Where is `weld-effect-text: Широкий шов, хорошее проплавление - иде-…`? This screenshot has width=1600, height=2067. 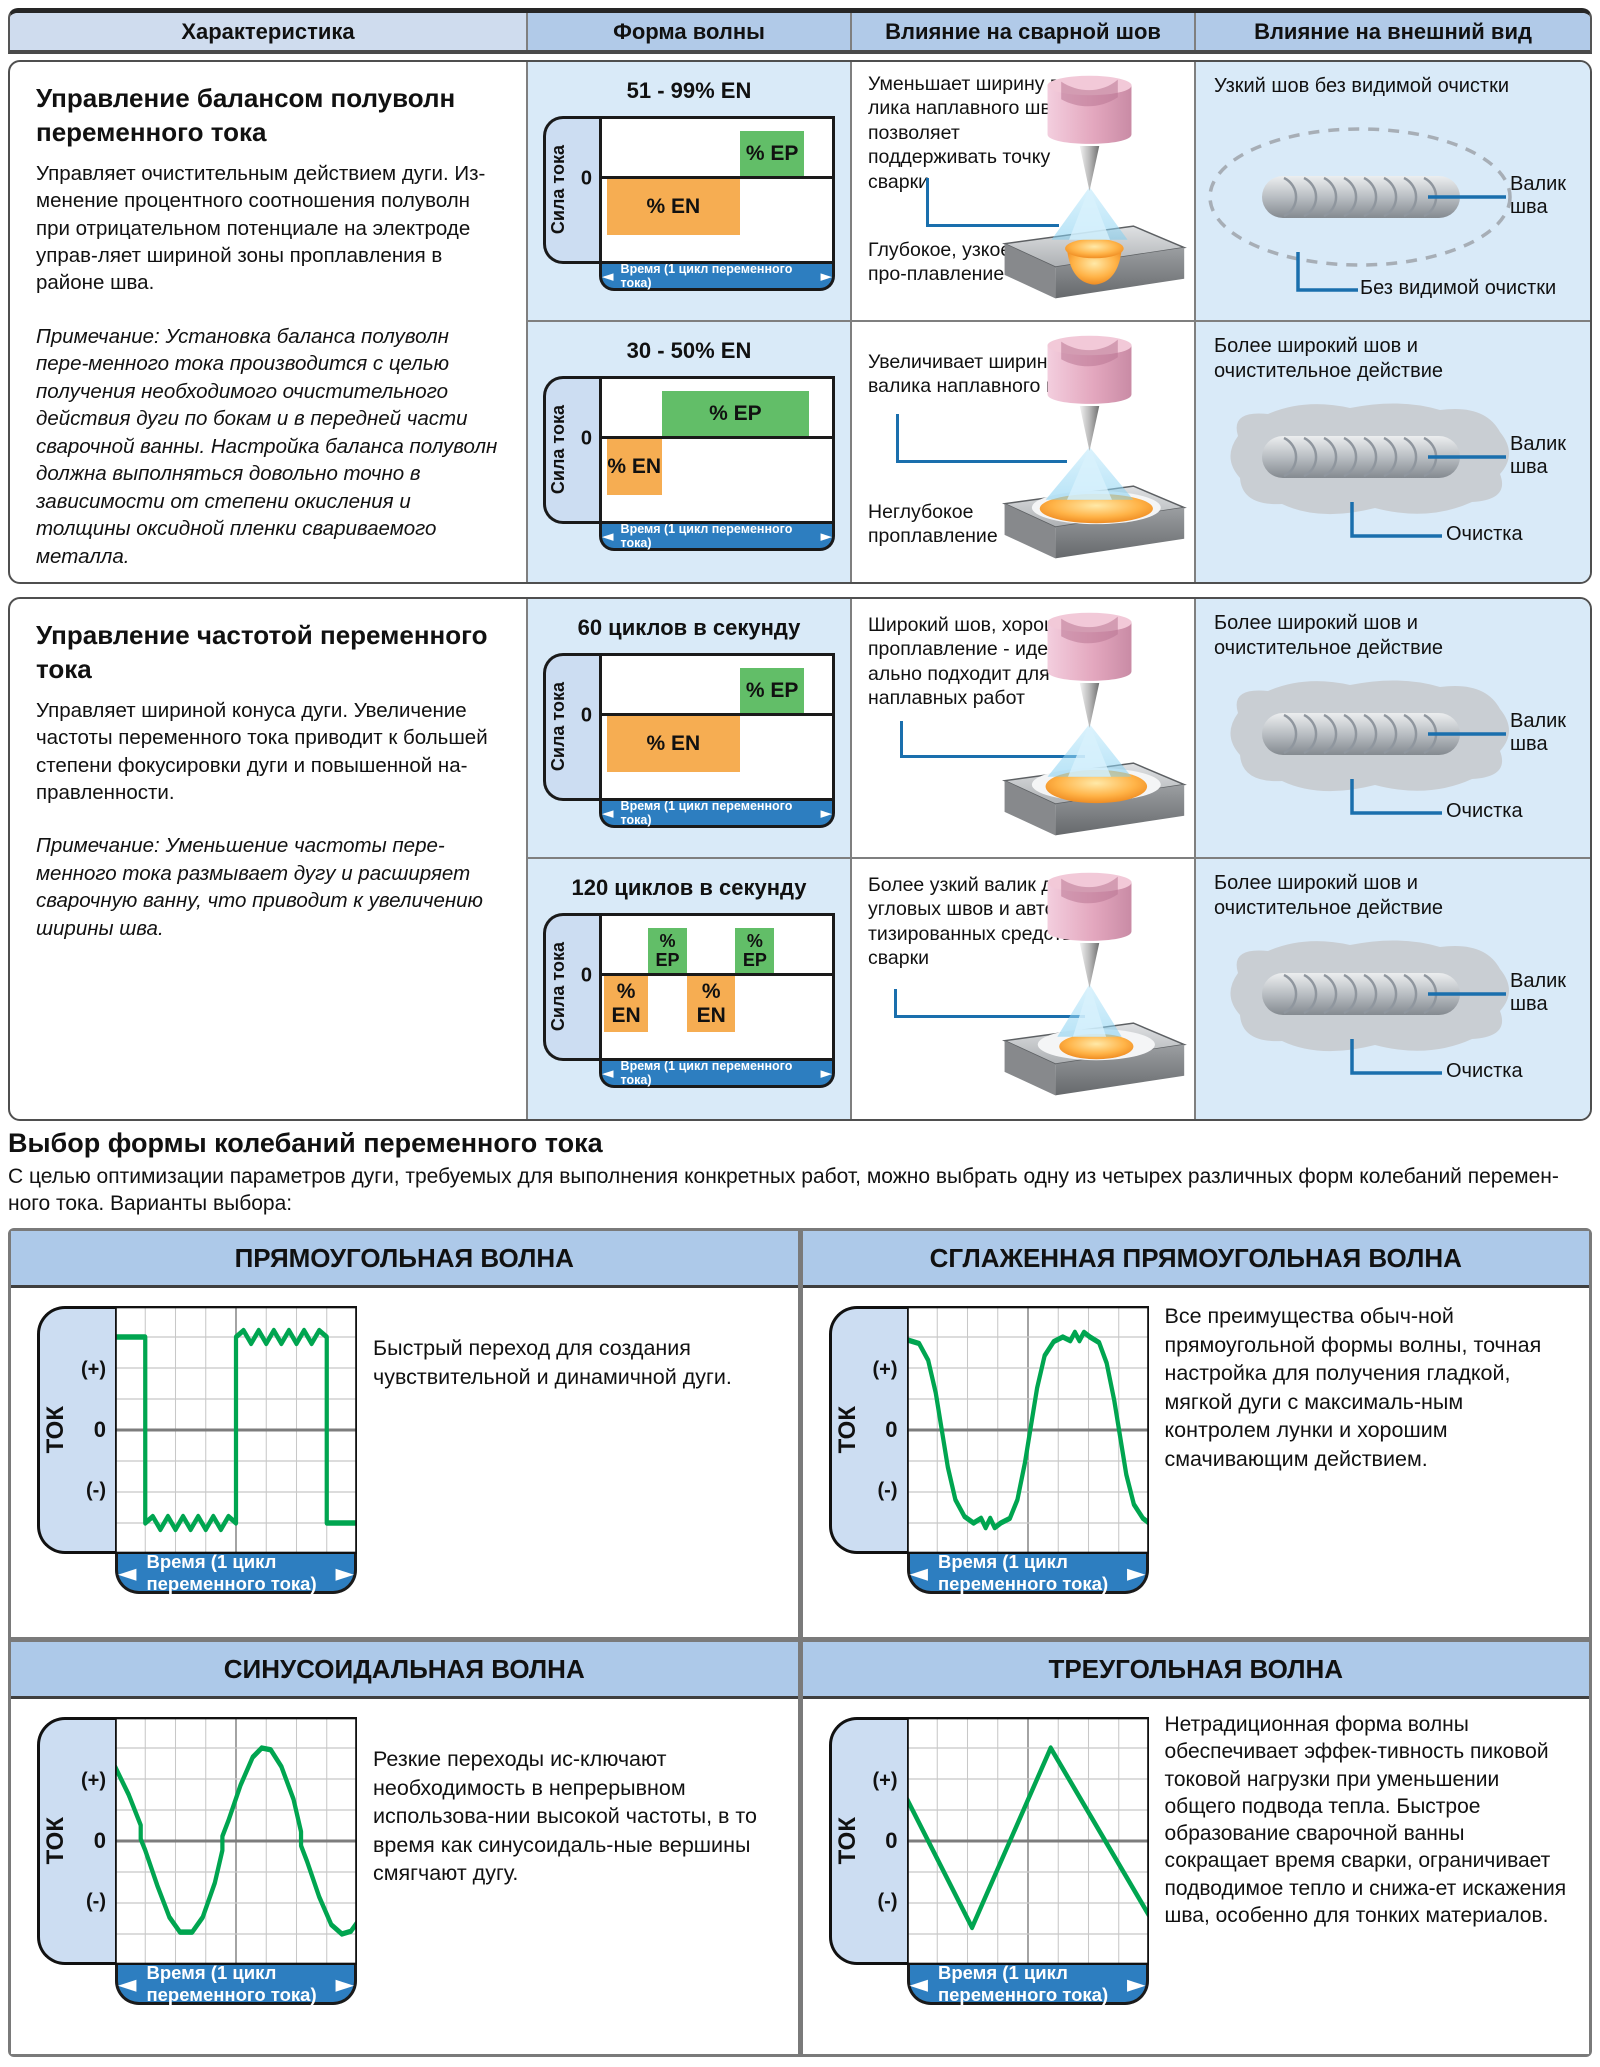 weld-effect-text: Широкий шов, хорошее проплавление - иде-… is located at coordinates (975, 662).